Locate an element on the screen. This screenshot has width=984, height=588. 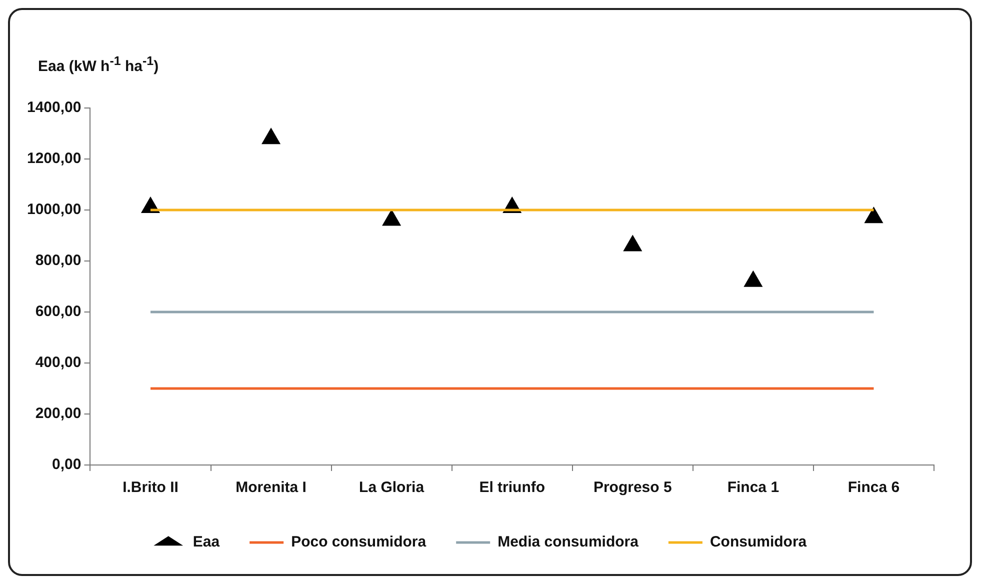
y-tick-label: 0,00 is located at coordinates (67, 465).